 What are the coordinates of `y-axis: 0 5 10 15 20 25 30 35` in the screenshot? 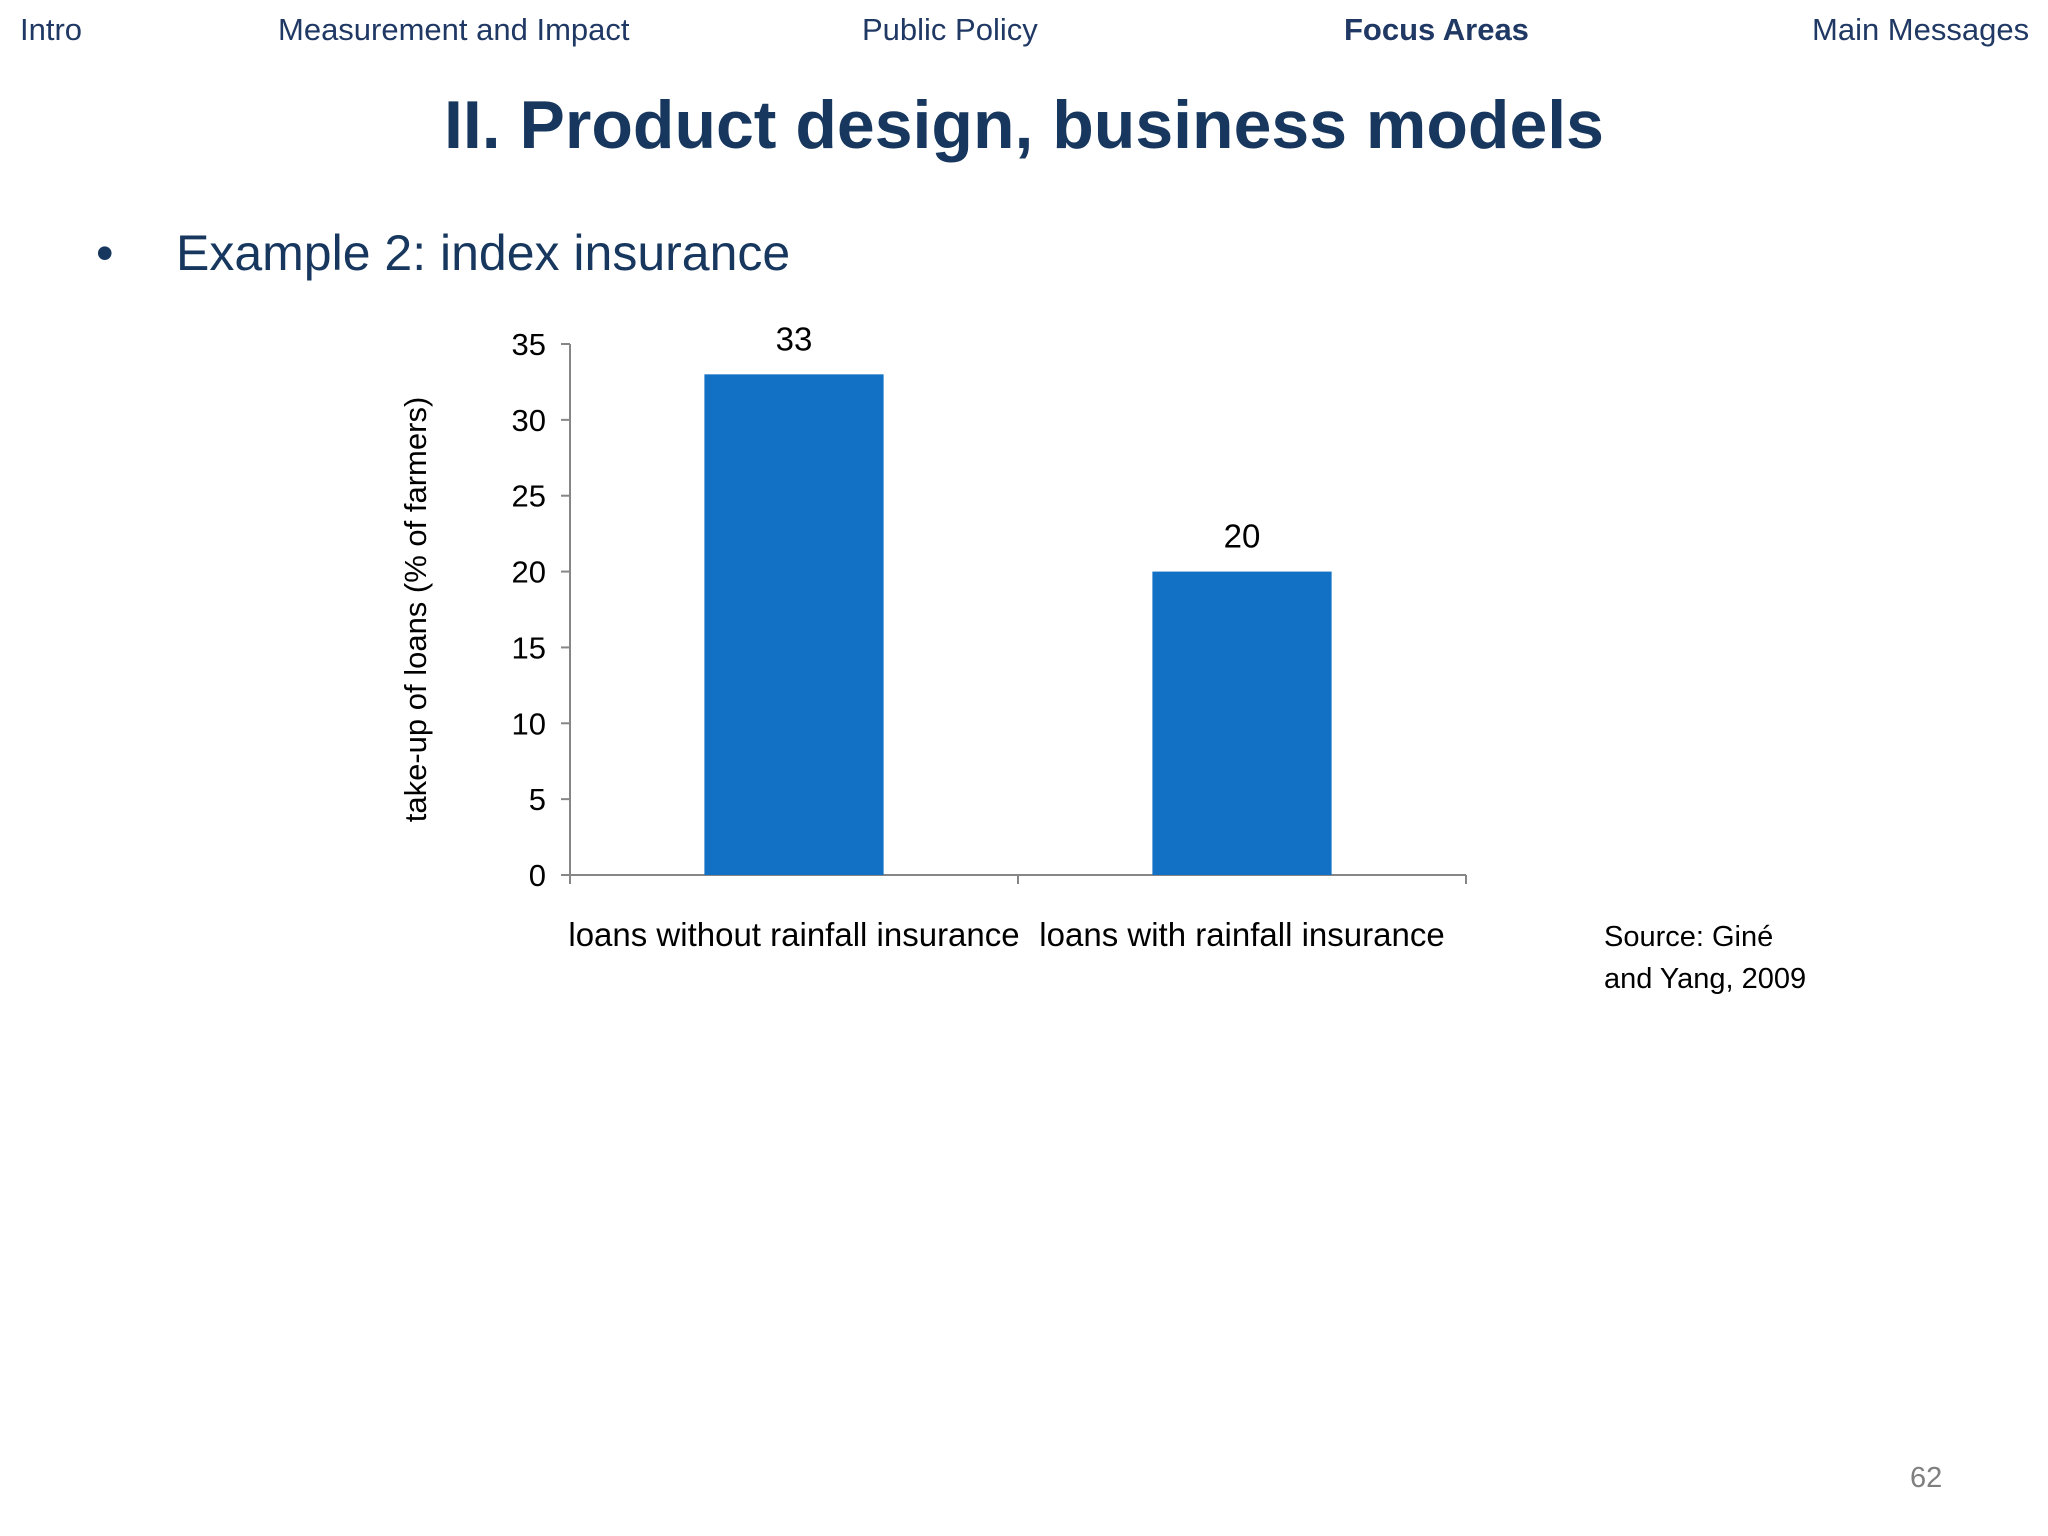 It's located at (541, 610).